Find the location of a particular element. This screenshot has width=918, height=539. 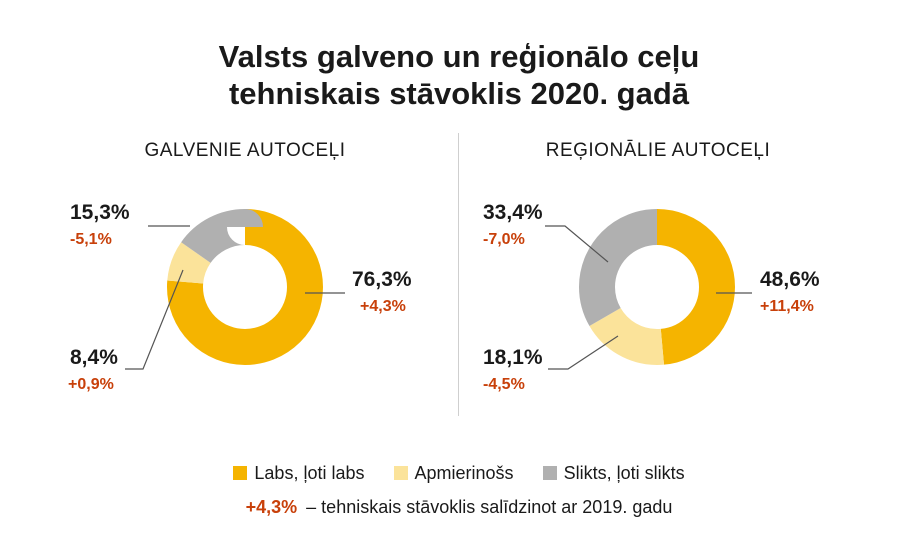

legend-label-good: Labs, ļoti labs is located at coordinates (309, 473).